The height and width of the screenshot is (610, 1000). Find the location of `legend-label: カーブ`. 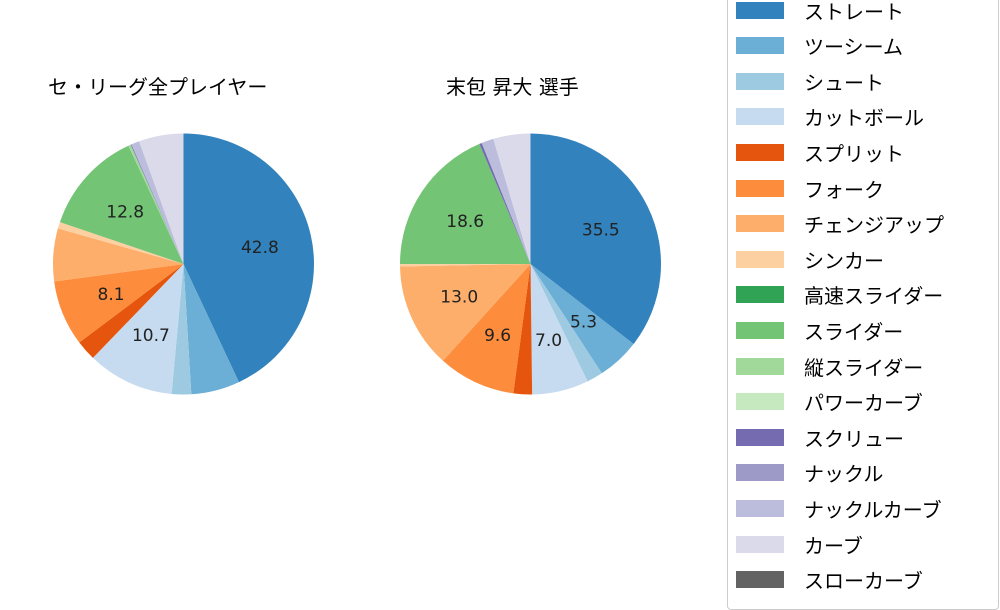

legend-label: カーブ is located at coordinates (833, 545).